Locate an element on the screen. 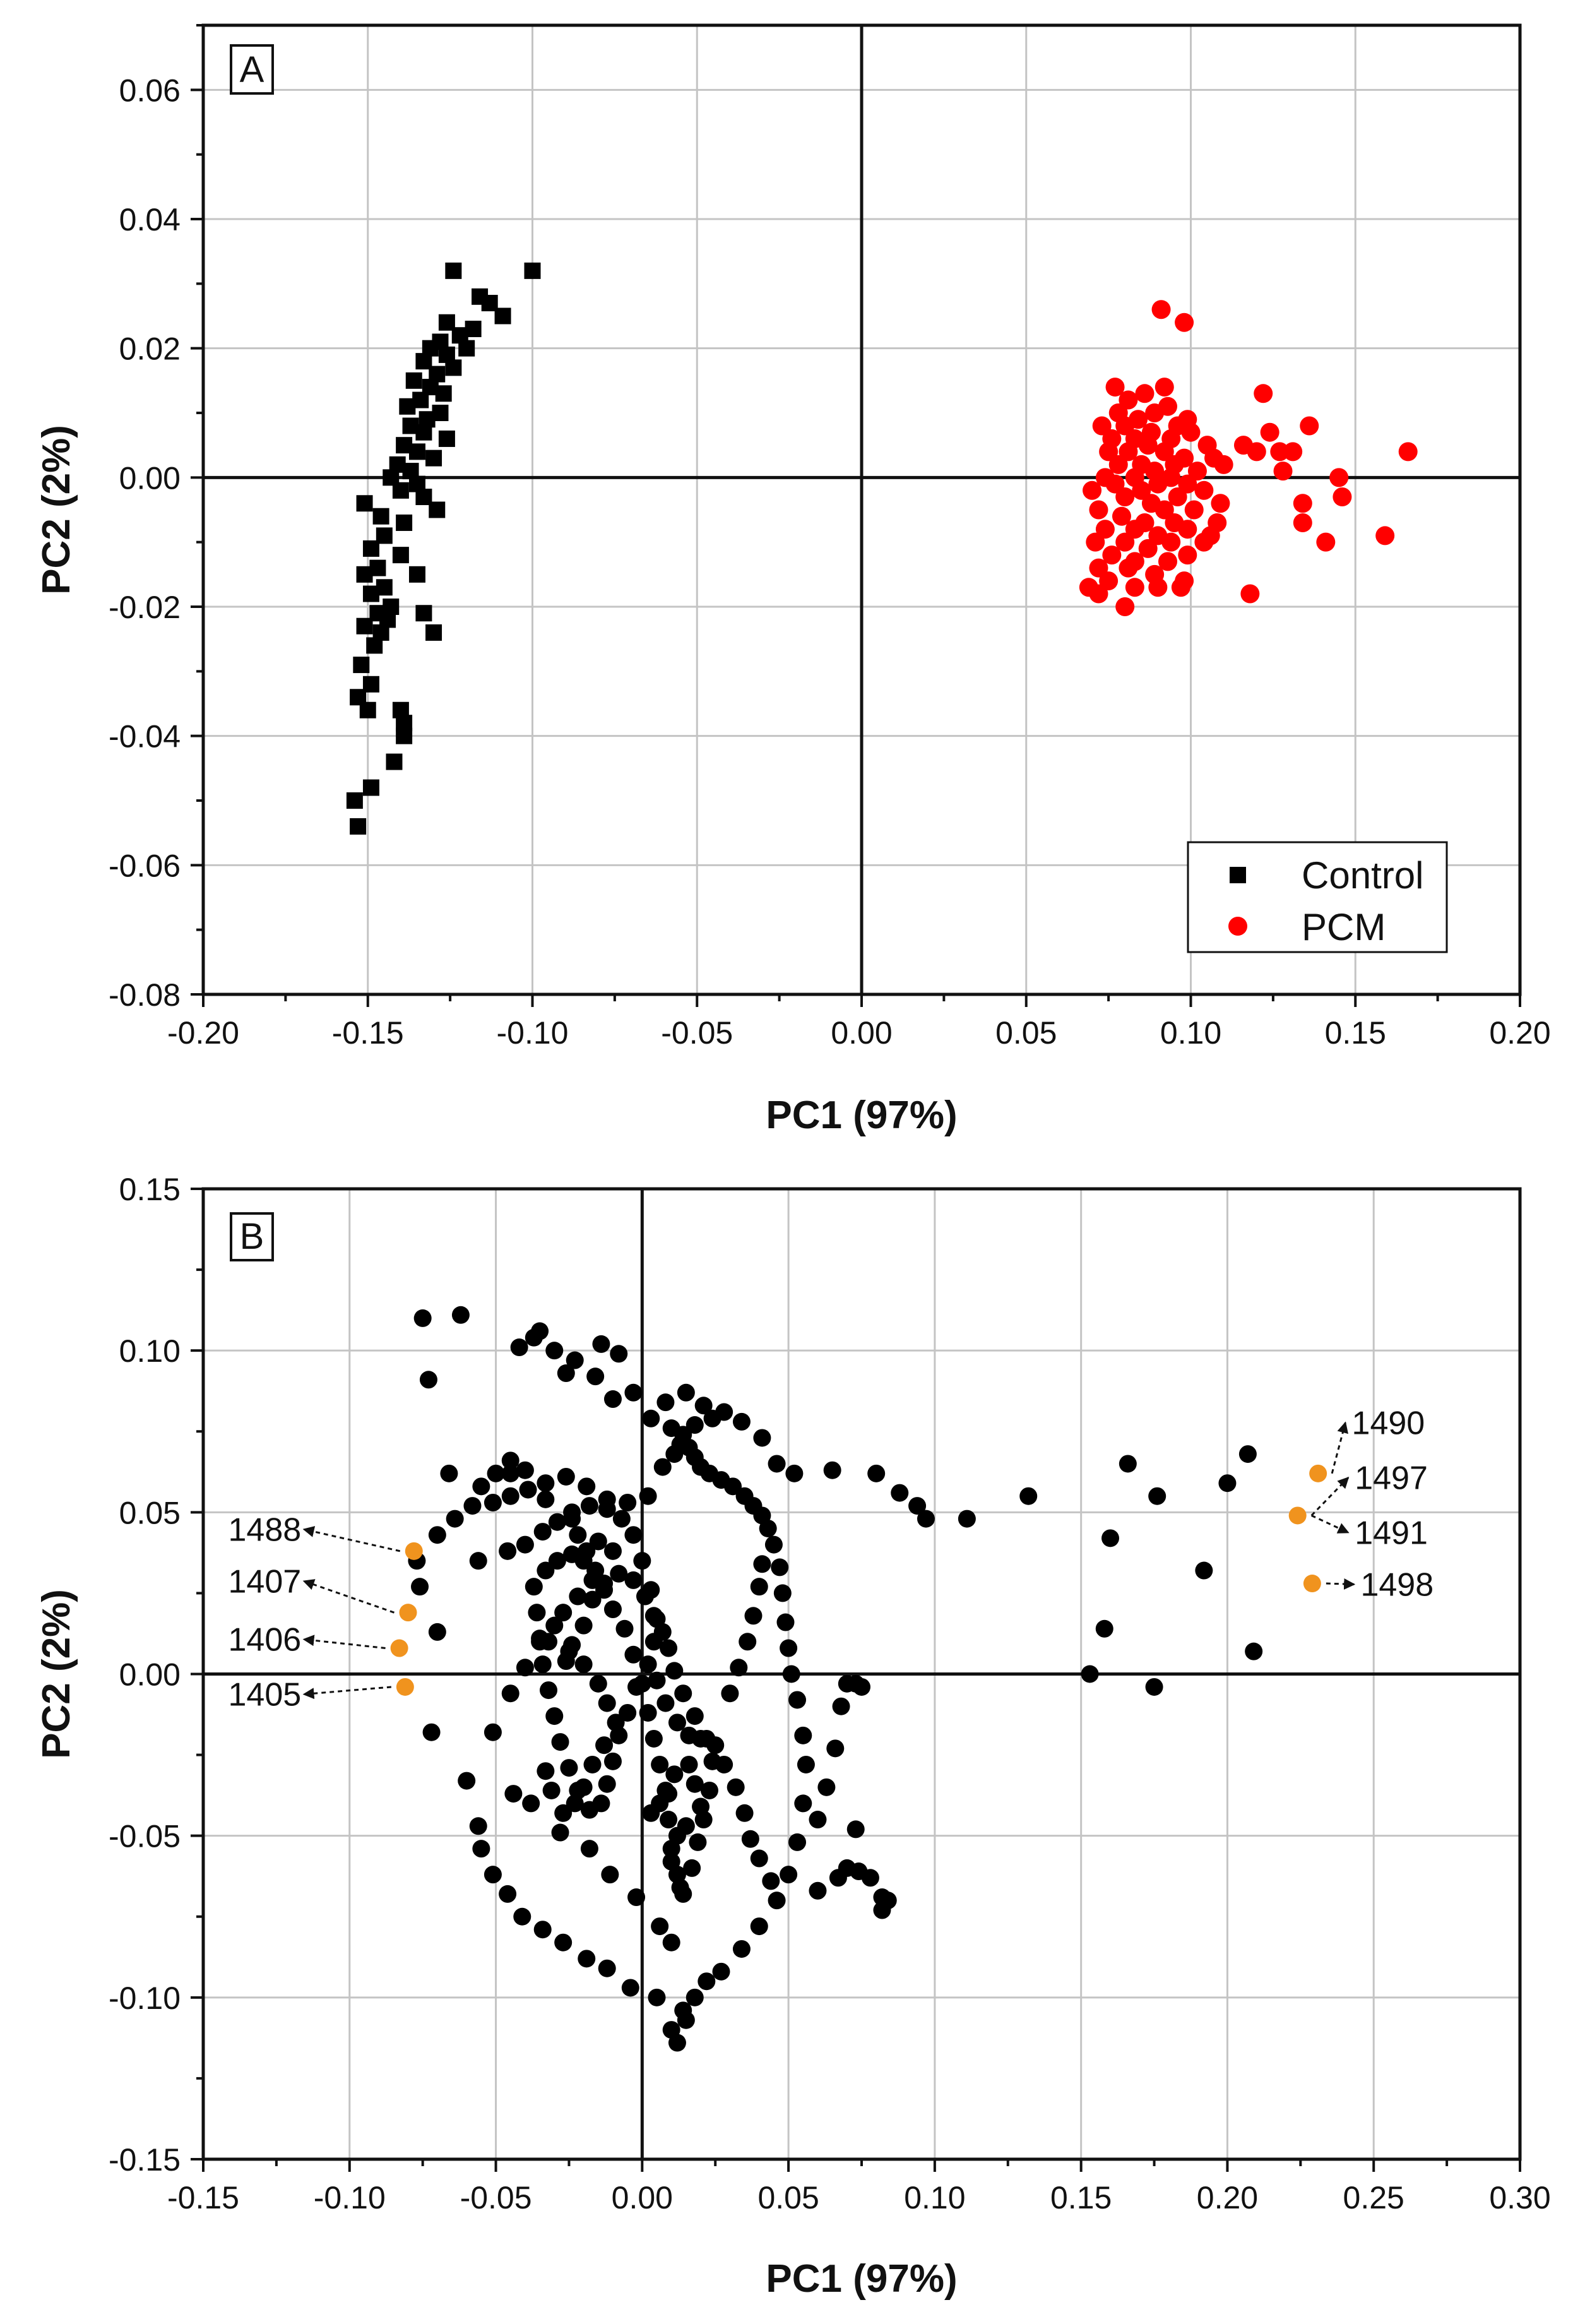 The width and height of the screenshot is (1585, 2324). y-tick-label: -0.08 is located at coordinates (145, 995).